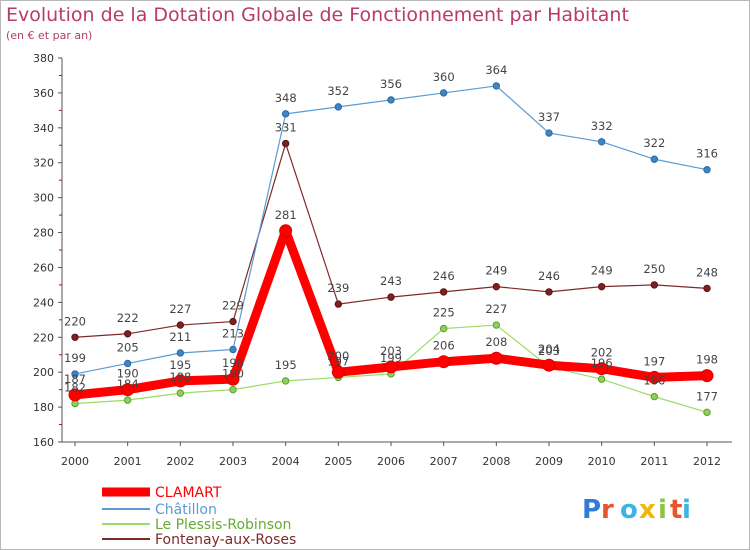 The image size is (750, 550). I want to click on data-label: 188, so click(180, 377).